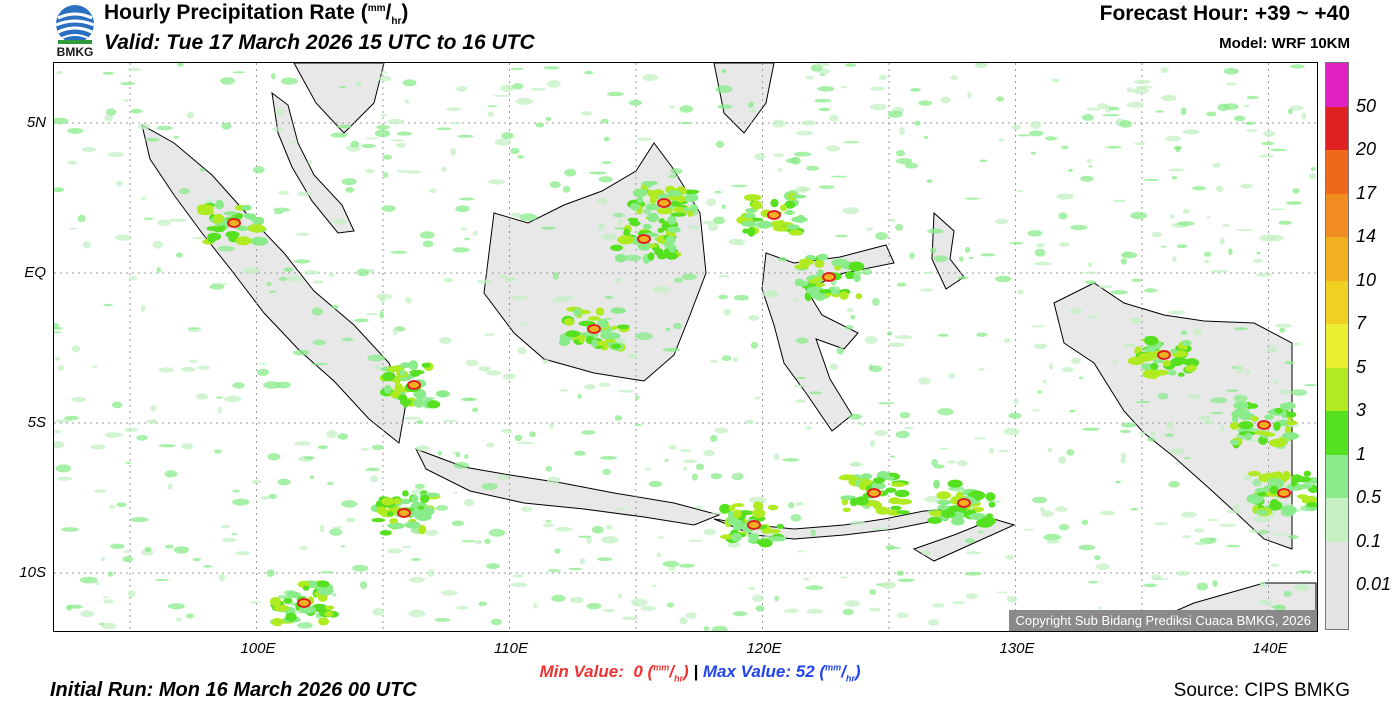  I want to click on lon-label-110e: 110E, so click(511, 648).